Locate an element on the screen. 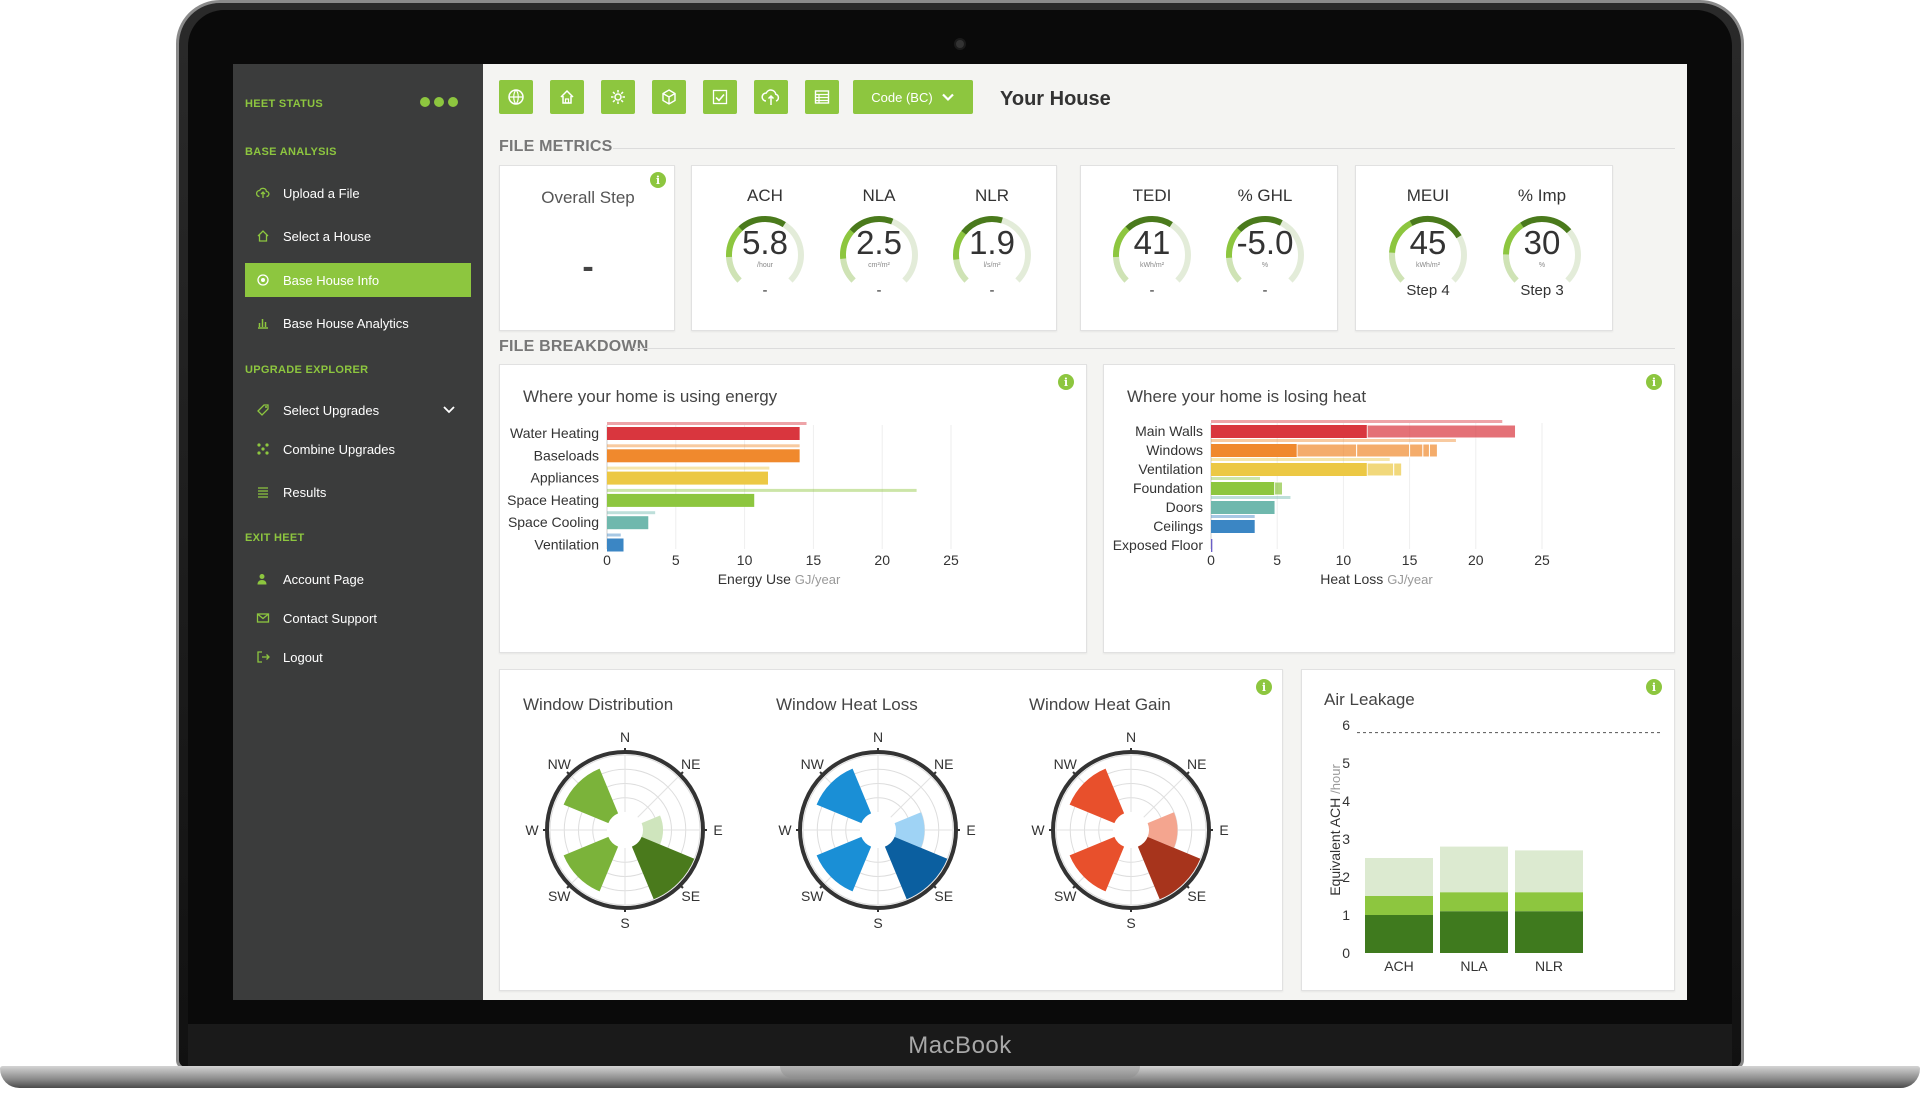 Image resolution: width=1920 pixels, height=1104 pixels. globe-icon is located at coordinates (516, 97).